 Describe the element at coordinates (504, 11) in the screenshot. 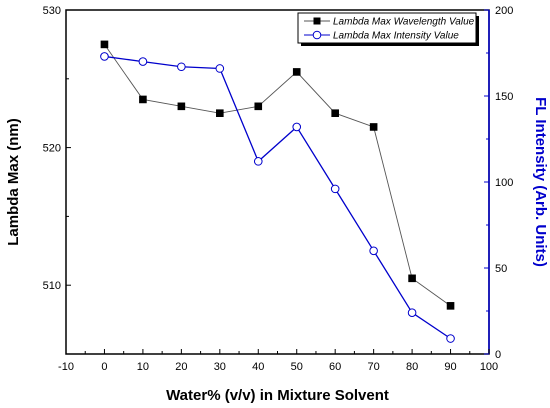

I see `y-right-tick-label: 200` at that location.